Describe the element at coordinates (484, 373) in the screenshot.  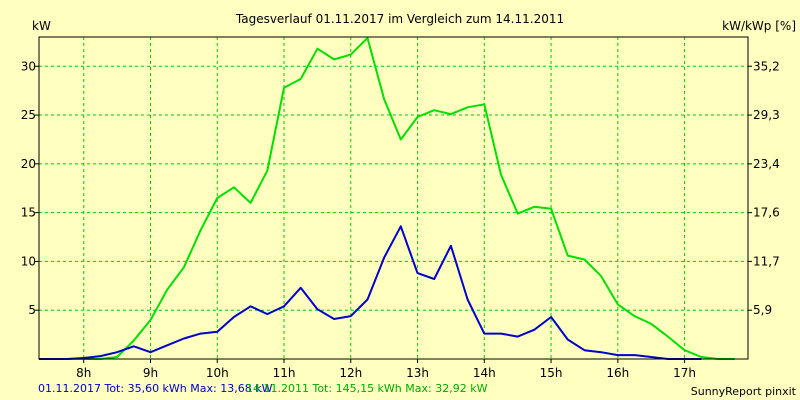
I see `x-tick-label: 14h` at that location.